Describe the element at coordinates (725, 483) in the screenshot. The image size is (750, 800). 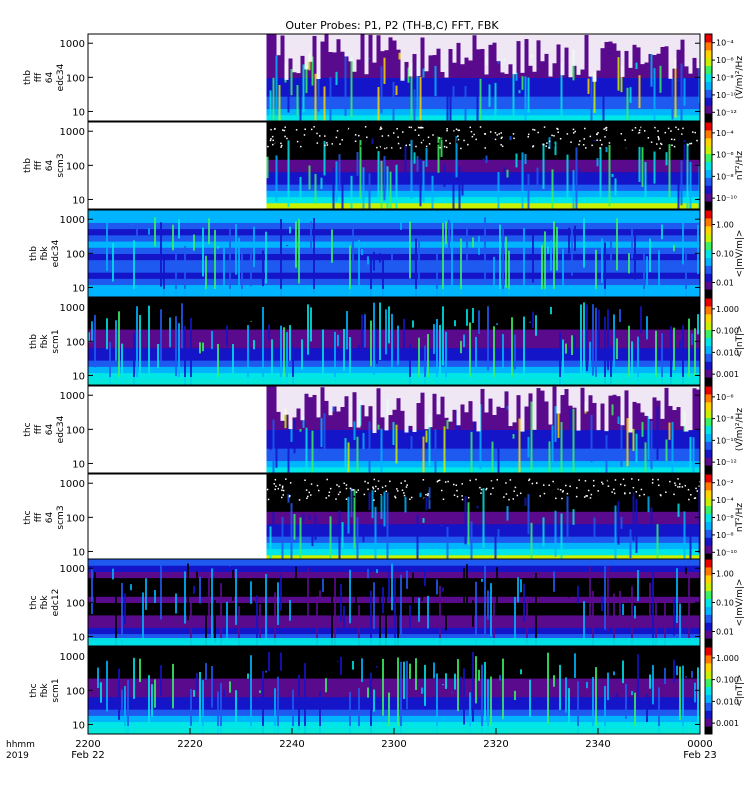
I see `colorbar-tick-label: 10⁻²` at that location.